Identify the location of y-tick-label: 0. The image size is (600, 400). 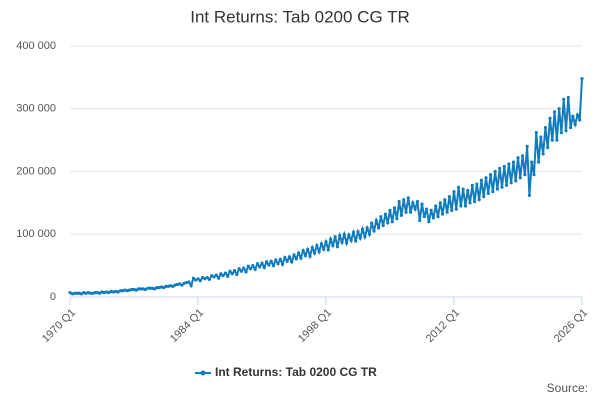
(53, 297).